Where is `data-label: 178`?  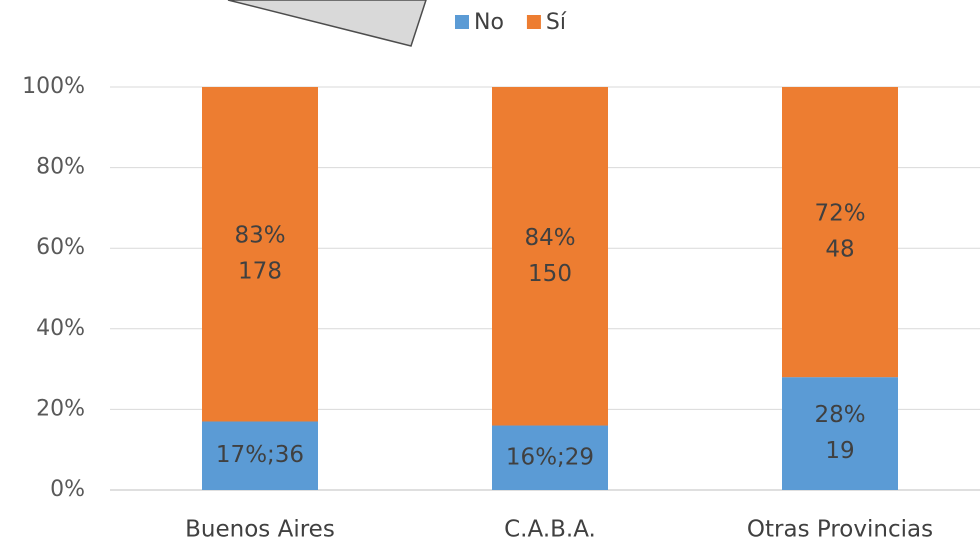
data-label: 178 is located at coordinates (260, 272).